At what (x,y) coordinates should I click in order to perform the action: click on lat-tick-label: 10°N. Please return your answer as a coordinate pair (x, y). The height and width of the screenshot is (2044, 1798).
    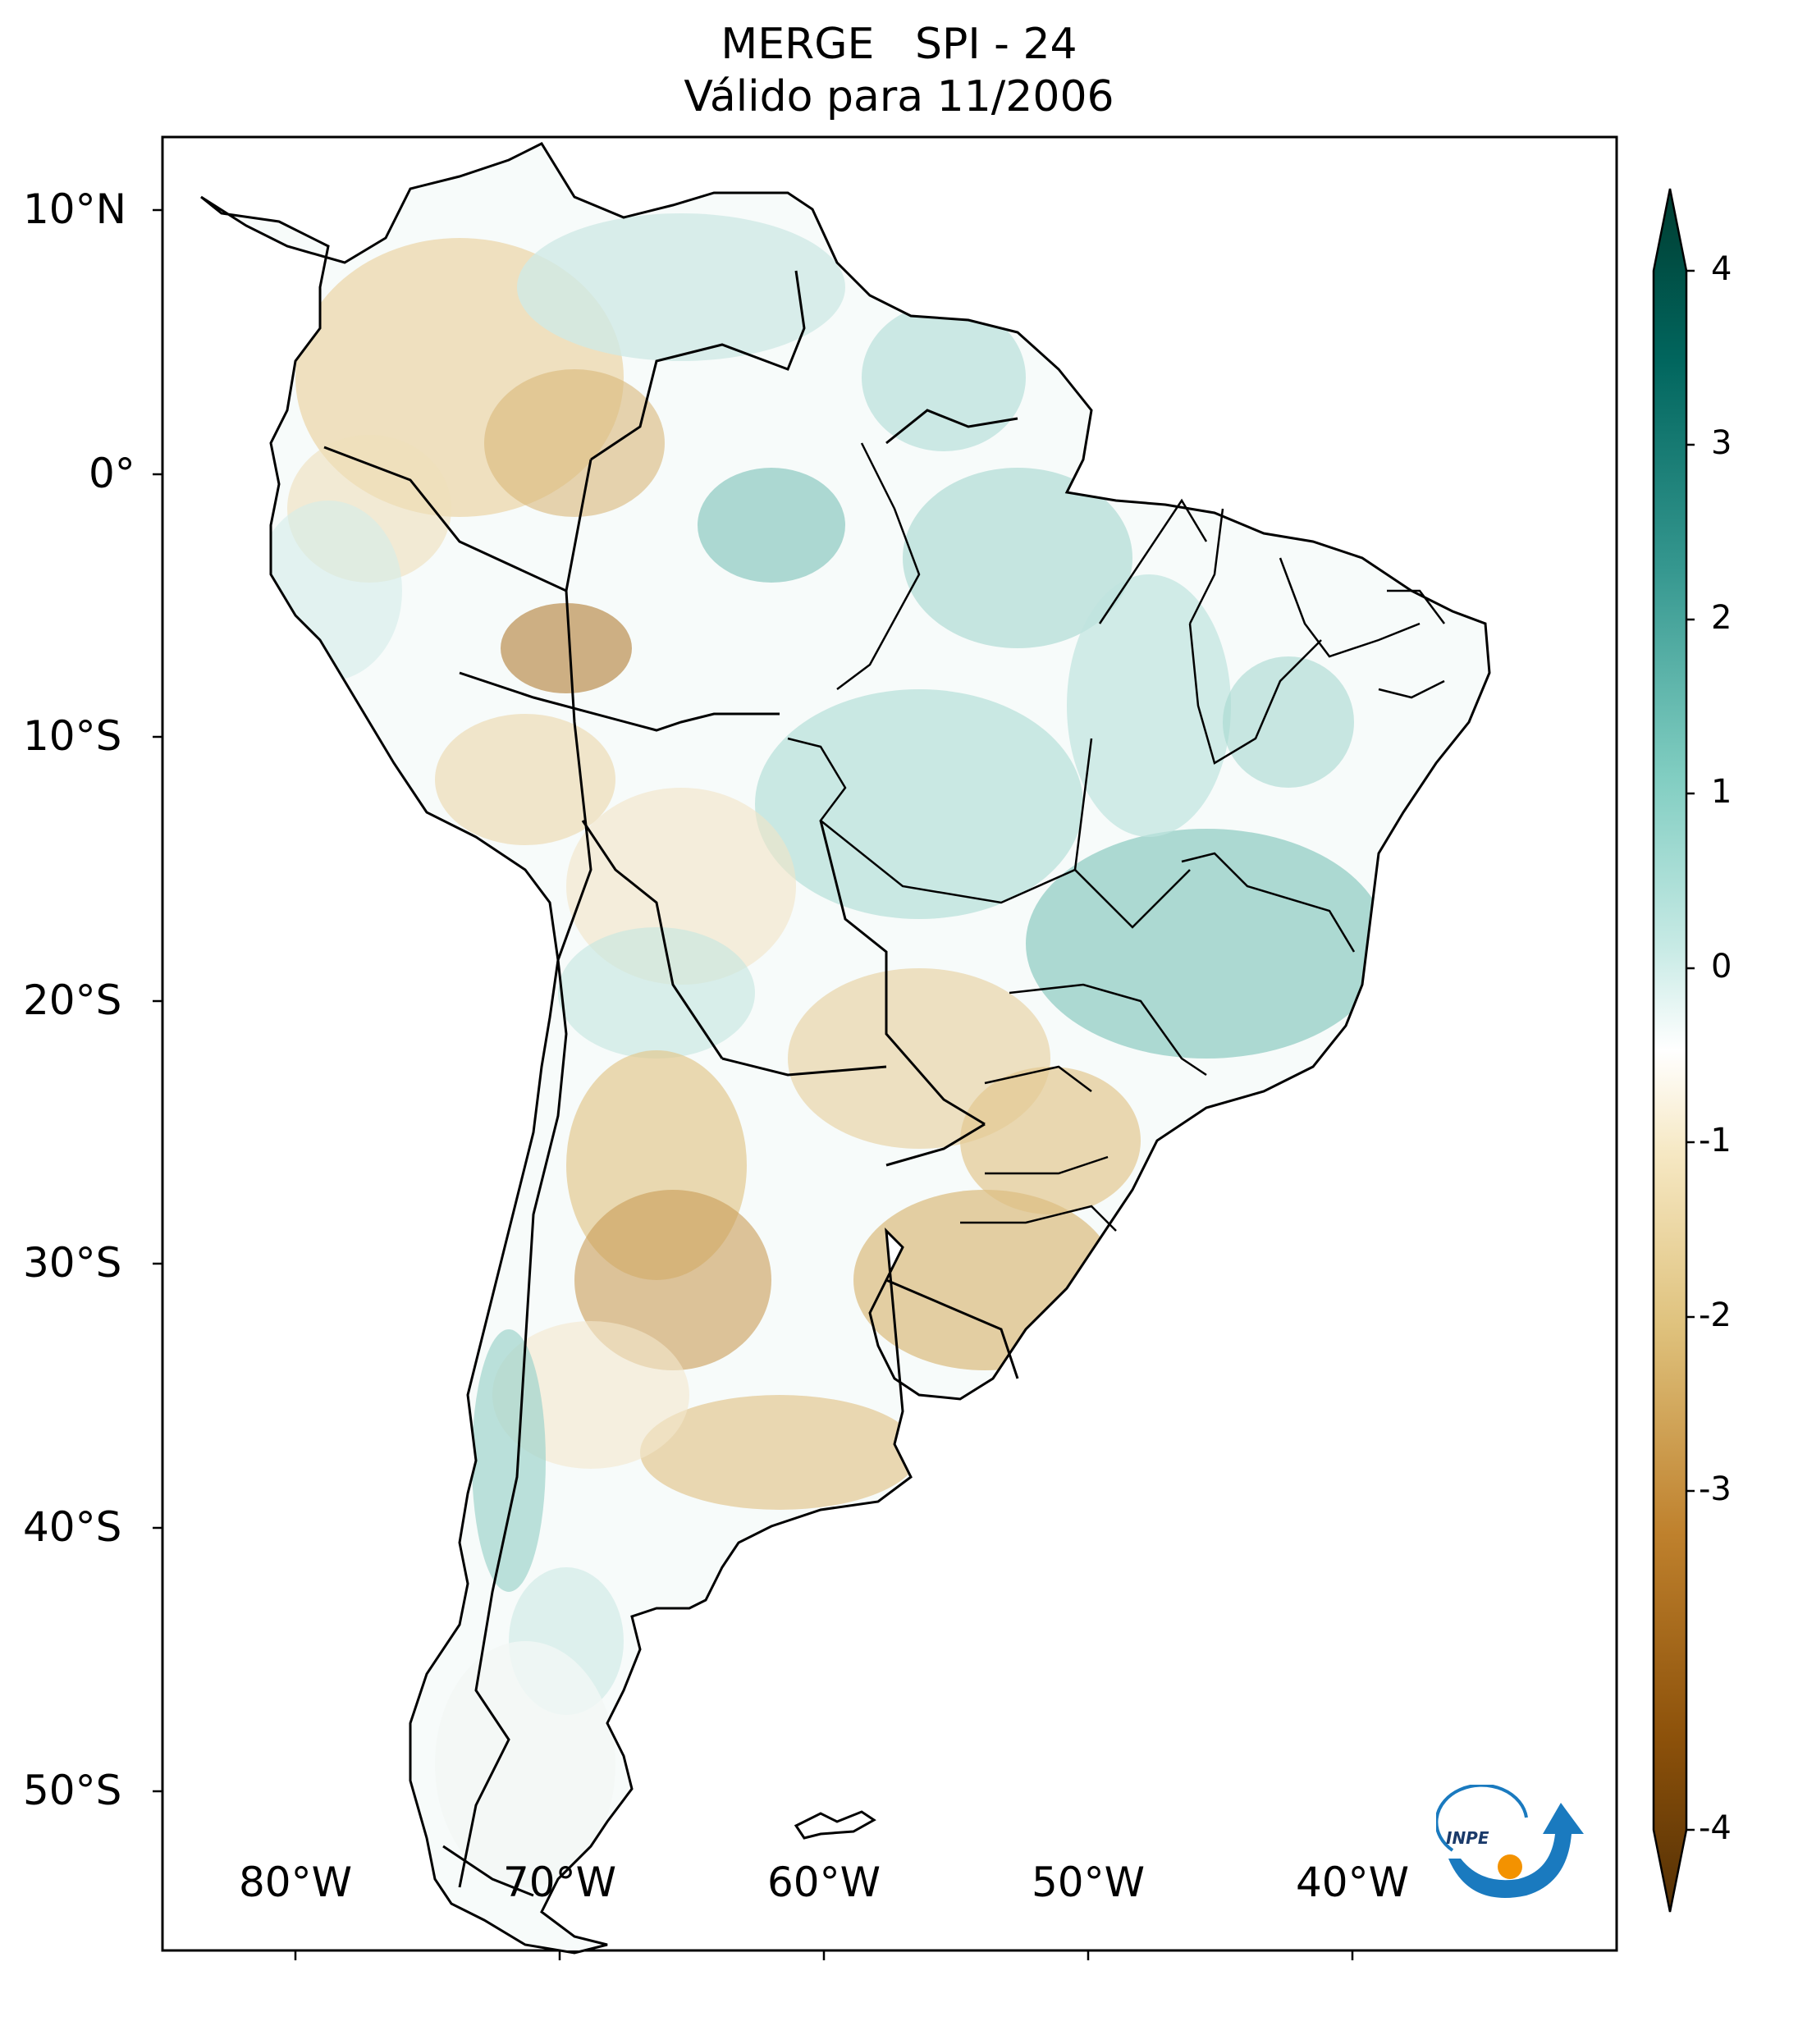
    Looking at the image, I should click on (75, 209).